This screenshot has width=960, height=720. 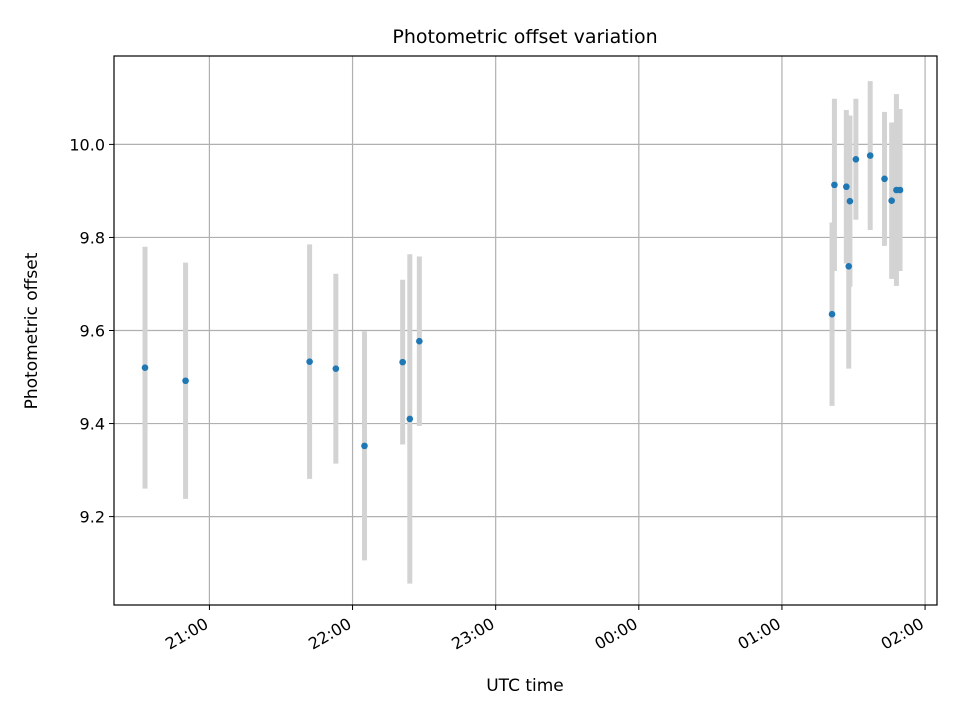 I want to click on y-tick-label: 9.2, so click(x=92, y=517).